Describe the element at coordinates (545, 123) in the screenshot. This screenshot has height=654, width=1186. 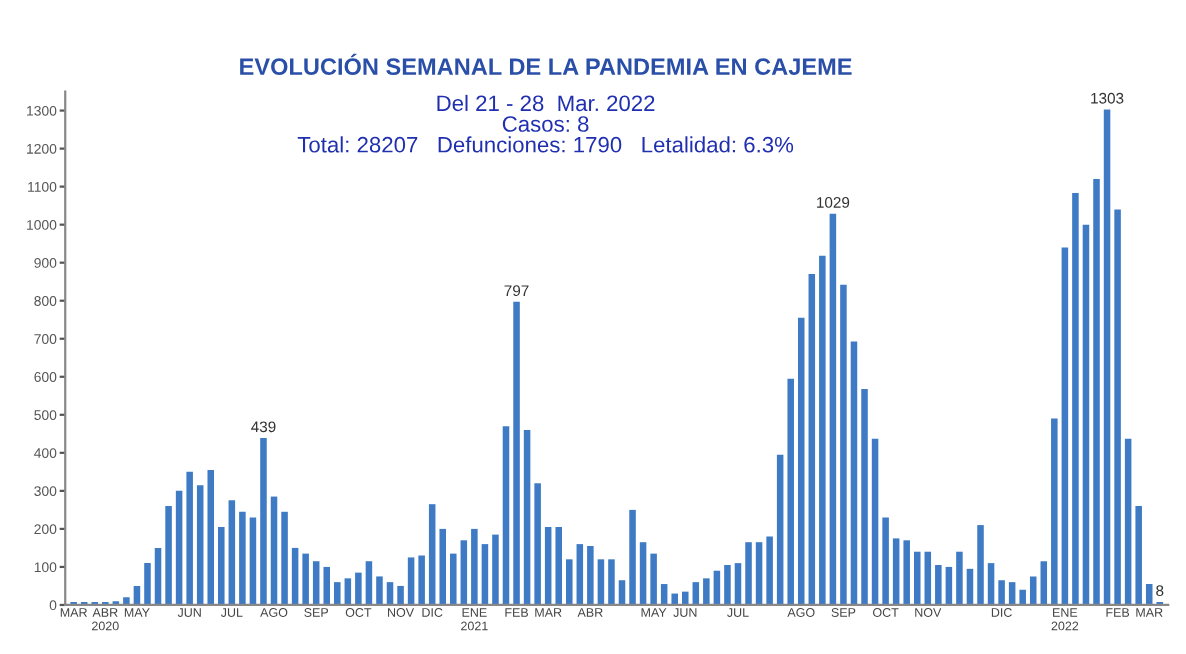
I see `text: Del 21 - 28 Mar. 2022 Casos: 8 Total: 28207 Defunciones: 1790 Letalidad: 6.3%` at that location.